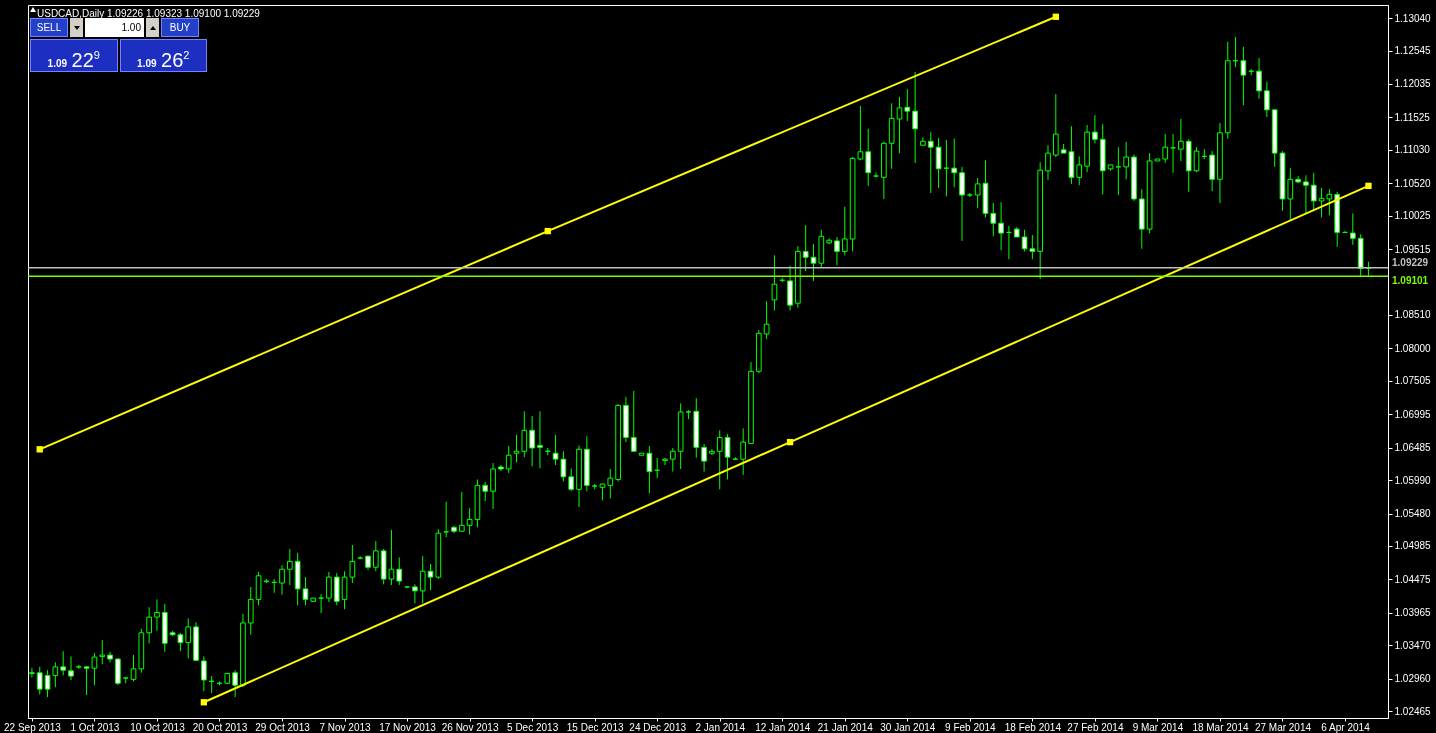 This screenshot has height=733, width=1436. Describe the element at coordinates (1413, 414) in the screenshot. I see `y-tick-label: 1.06995` at that location.